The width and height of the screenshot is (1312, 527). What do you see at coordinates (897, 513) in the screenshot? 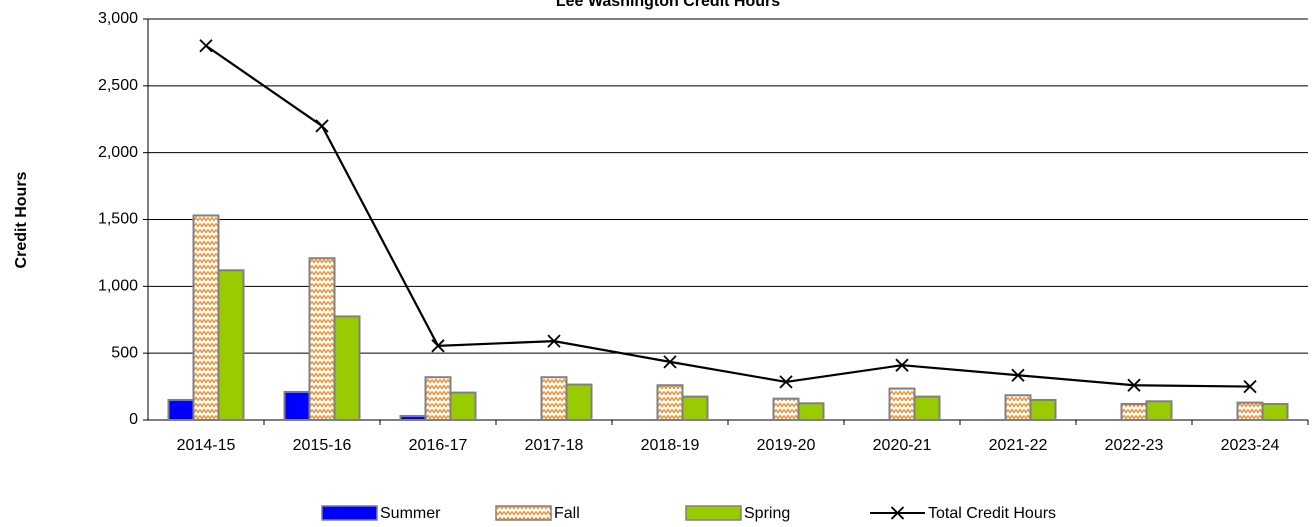
I see `legend-marker` at bounding box center [897, 513].